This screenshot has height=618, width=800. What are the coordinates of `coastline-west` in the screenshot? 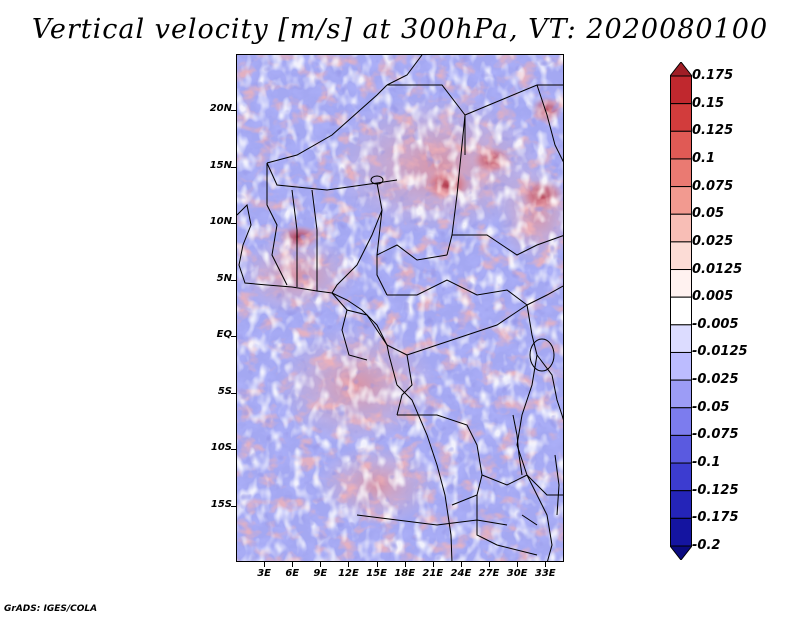 It's located at (285, 248).